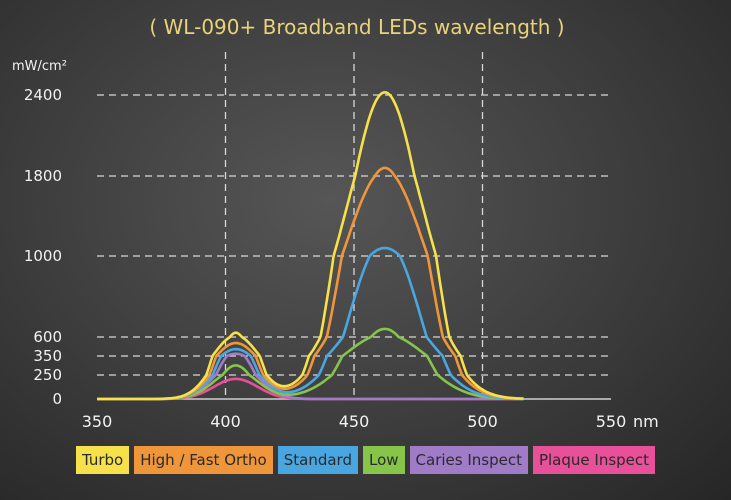 This screenshot has width=731, height=500. I want to click on y-axis-unit: mW/cm², so click(39, 66).